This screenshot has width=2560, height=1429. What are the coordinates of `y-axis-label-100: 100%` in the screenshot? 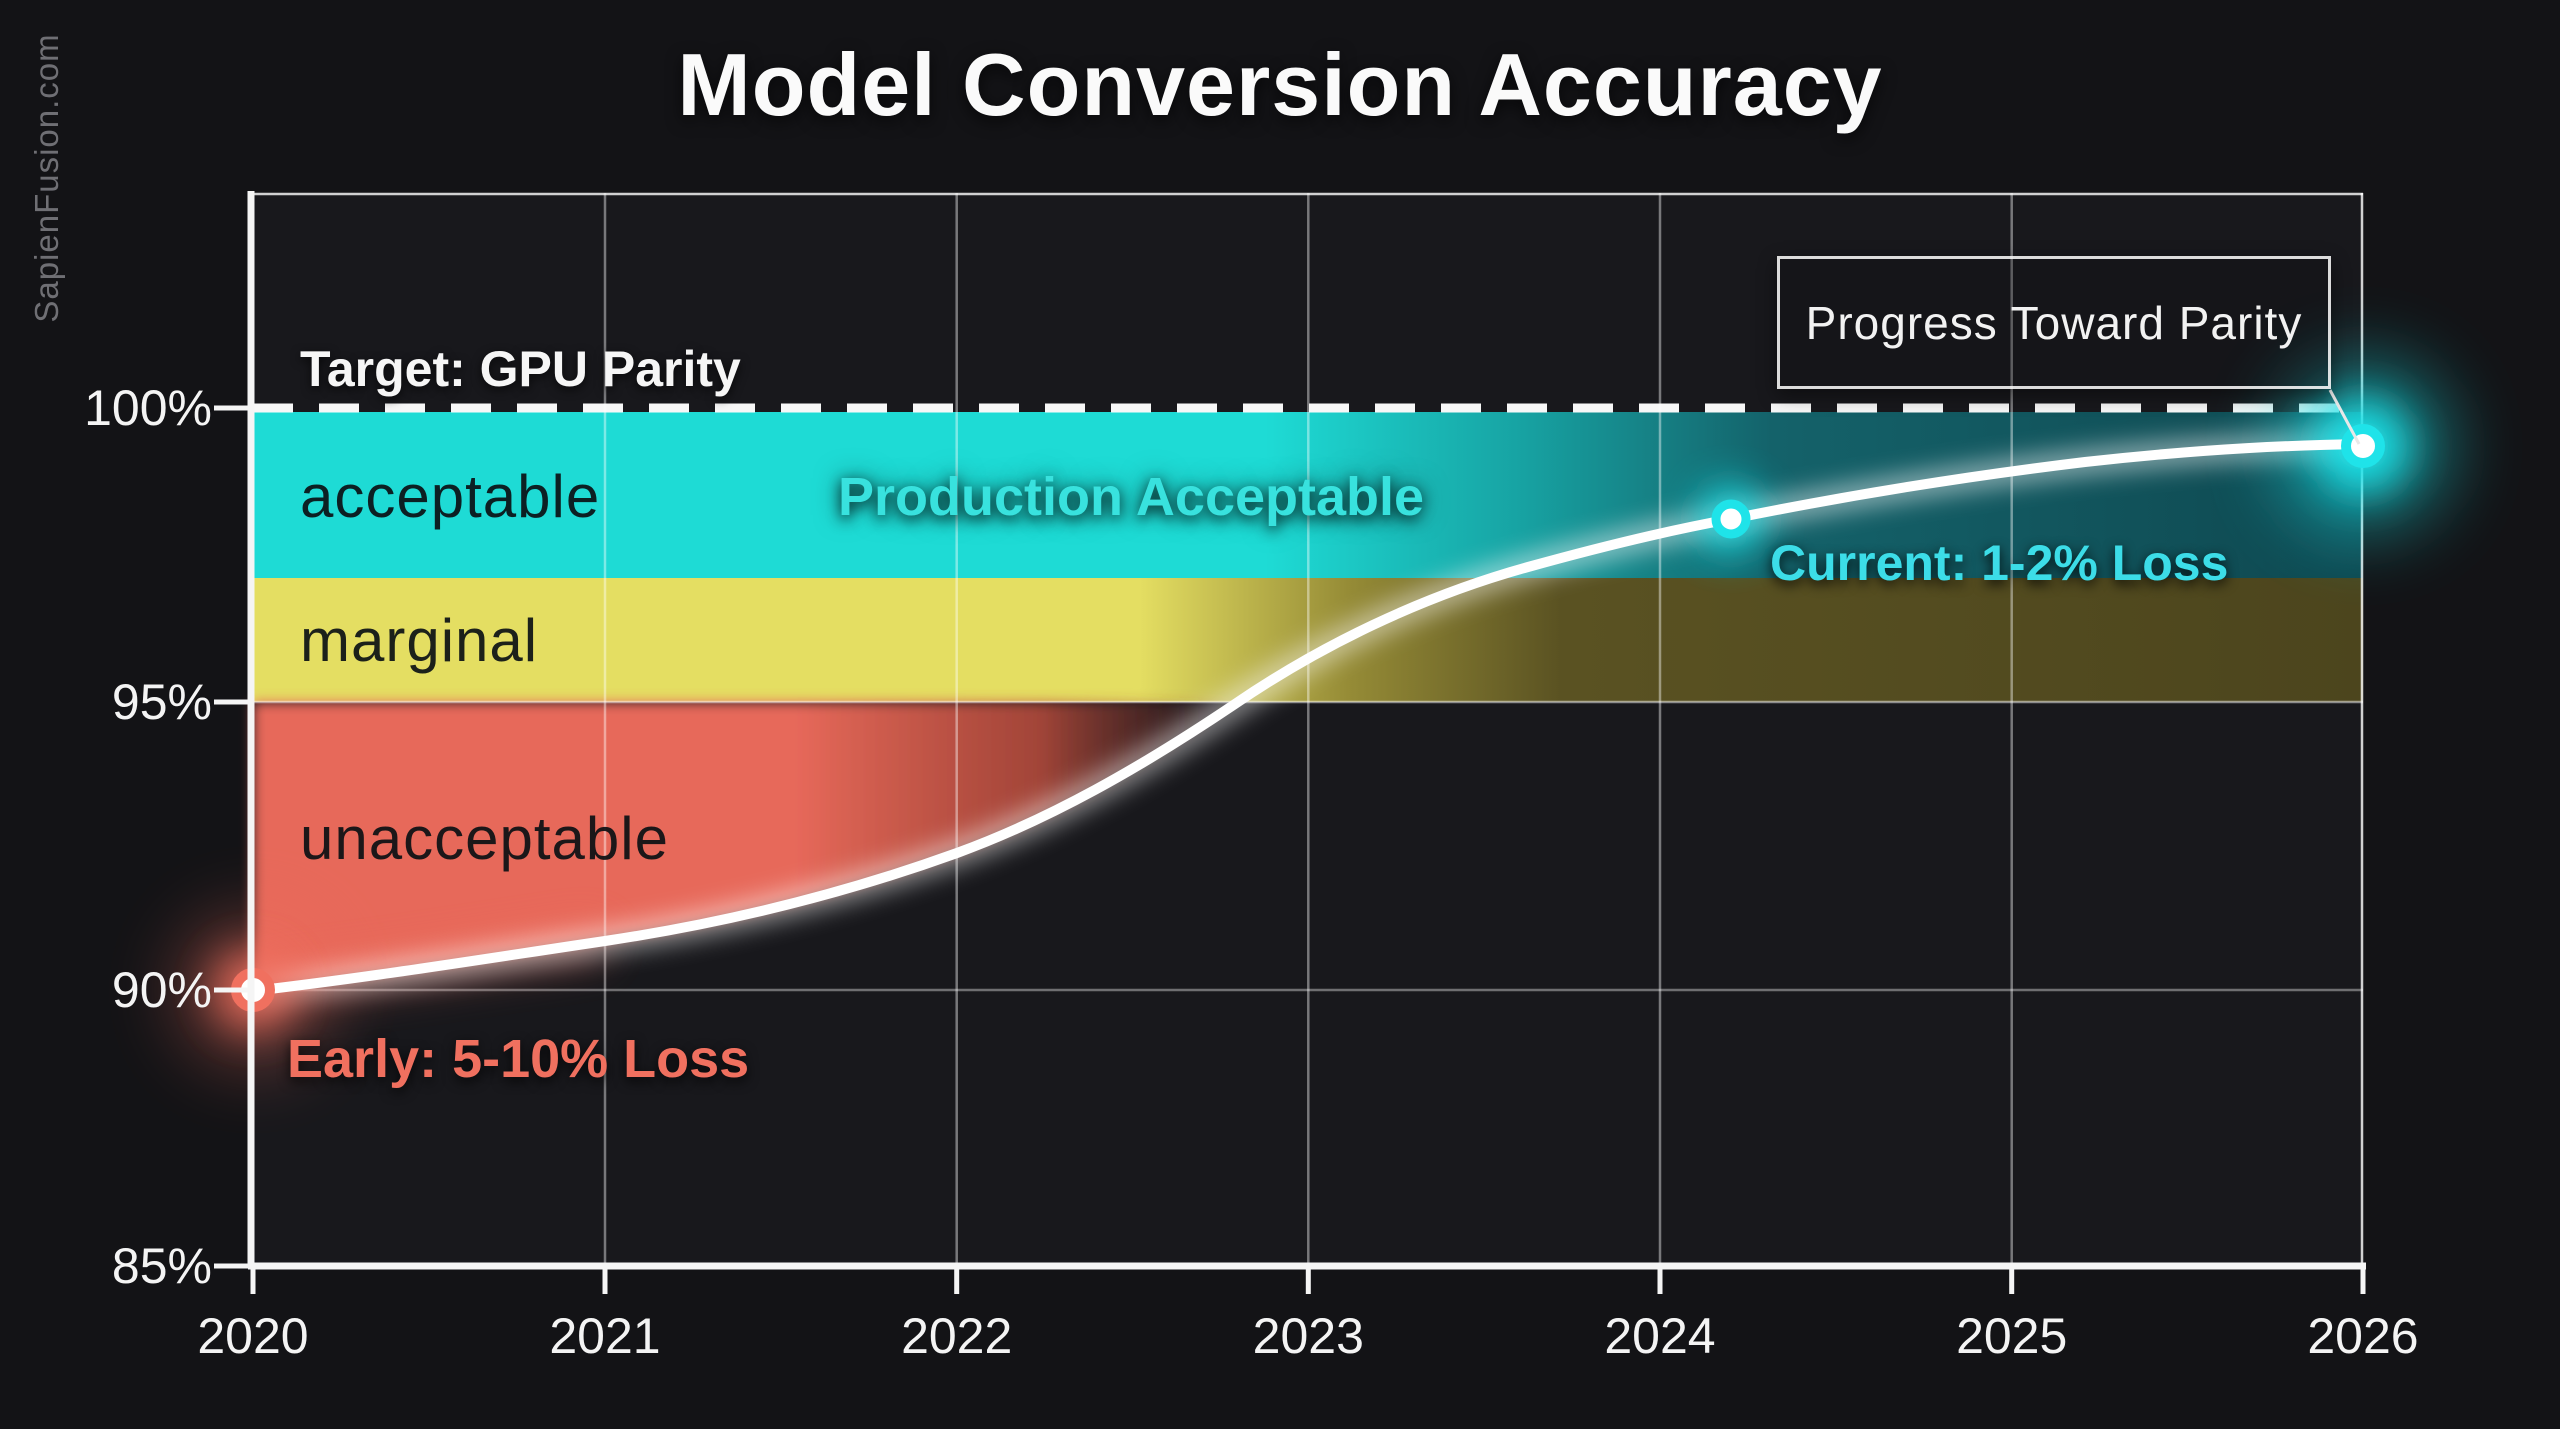 It's located at (148, 408).